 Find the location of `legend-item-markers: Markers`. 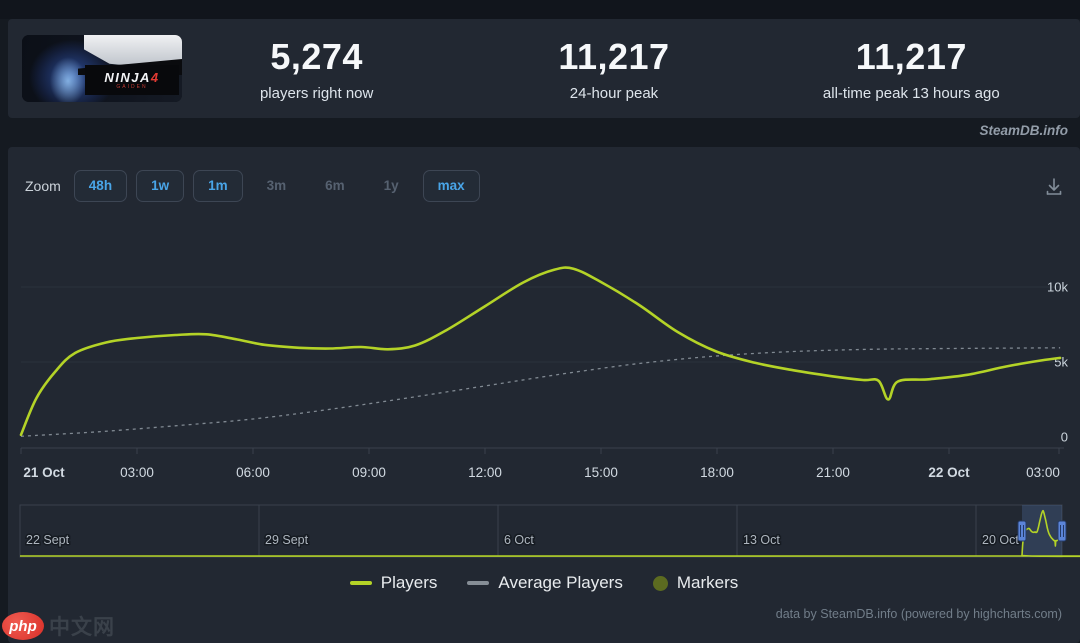

legend-item-markers: Markers is located at coordinates (695, 583).